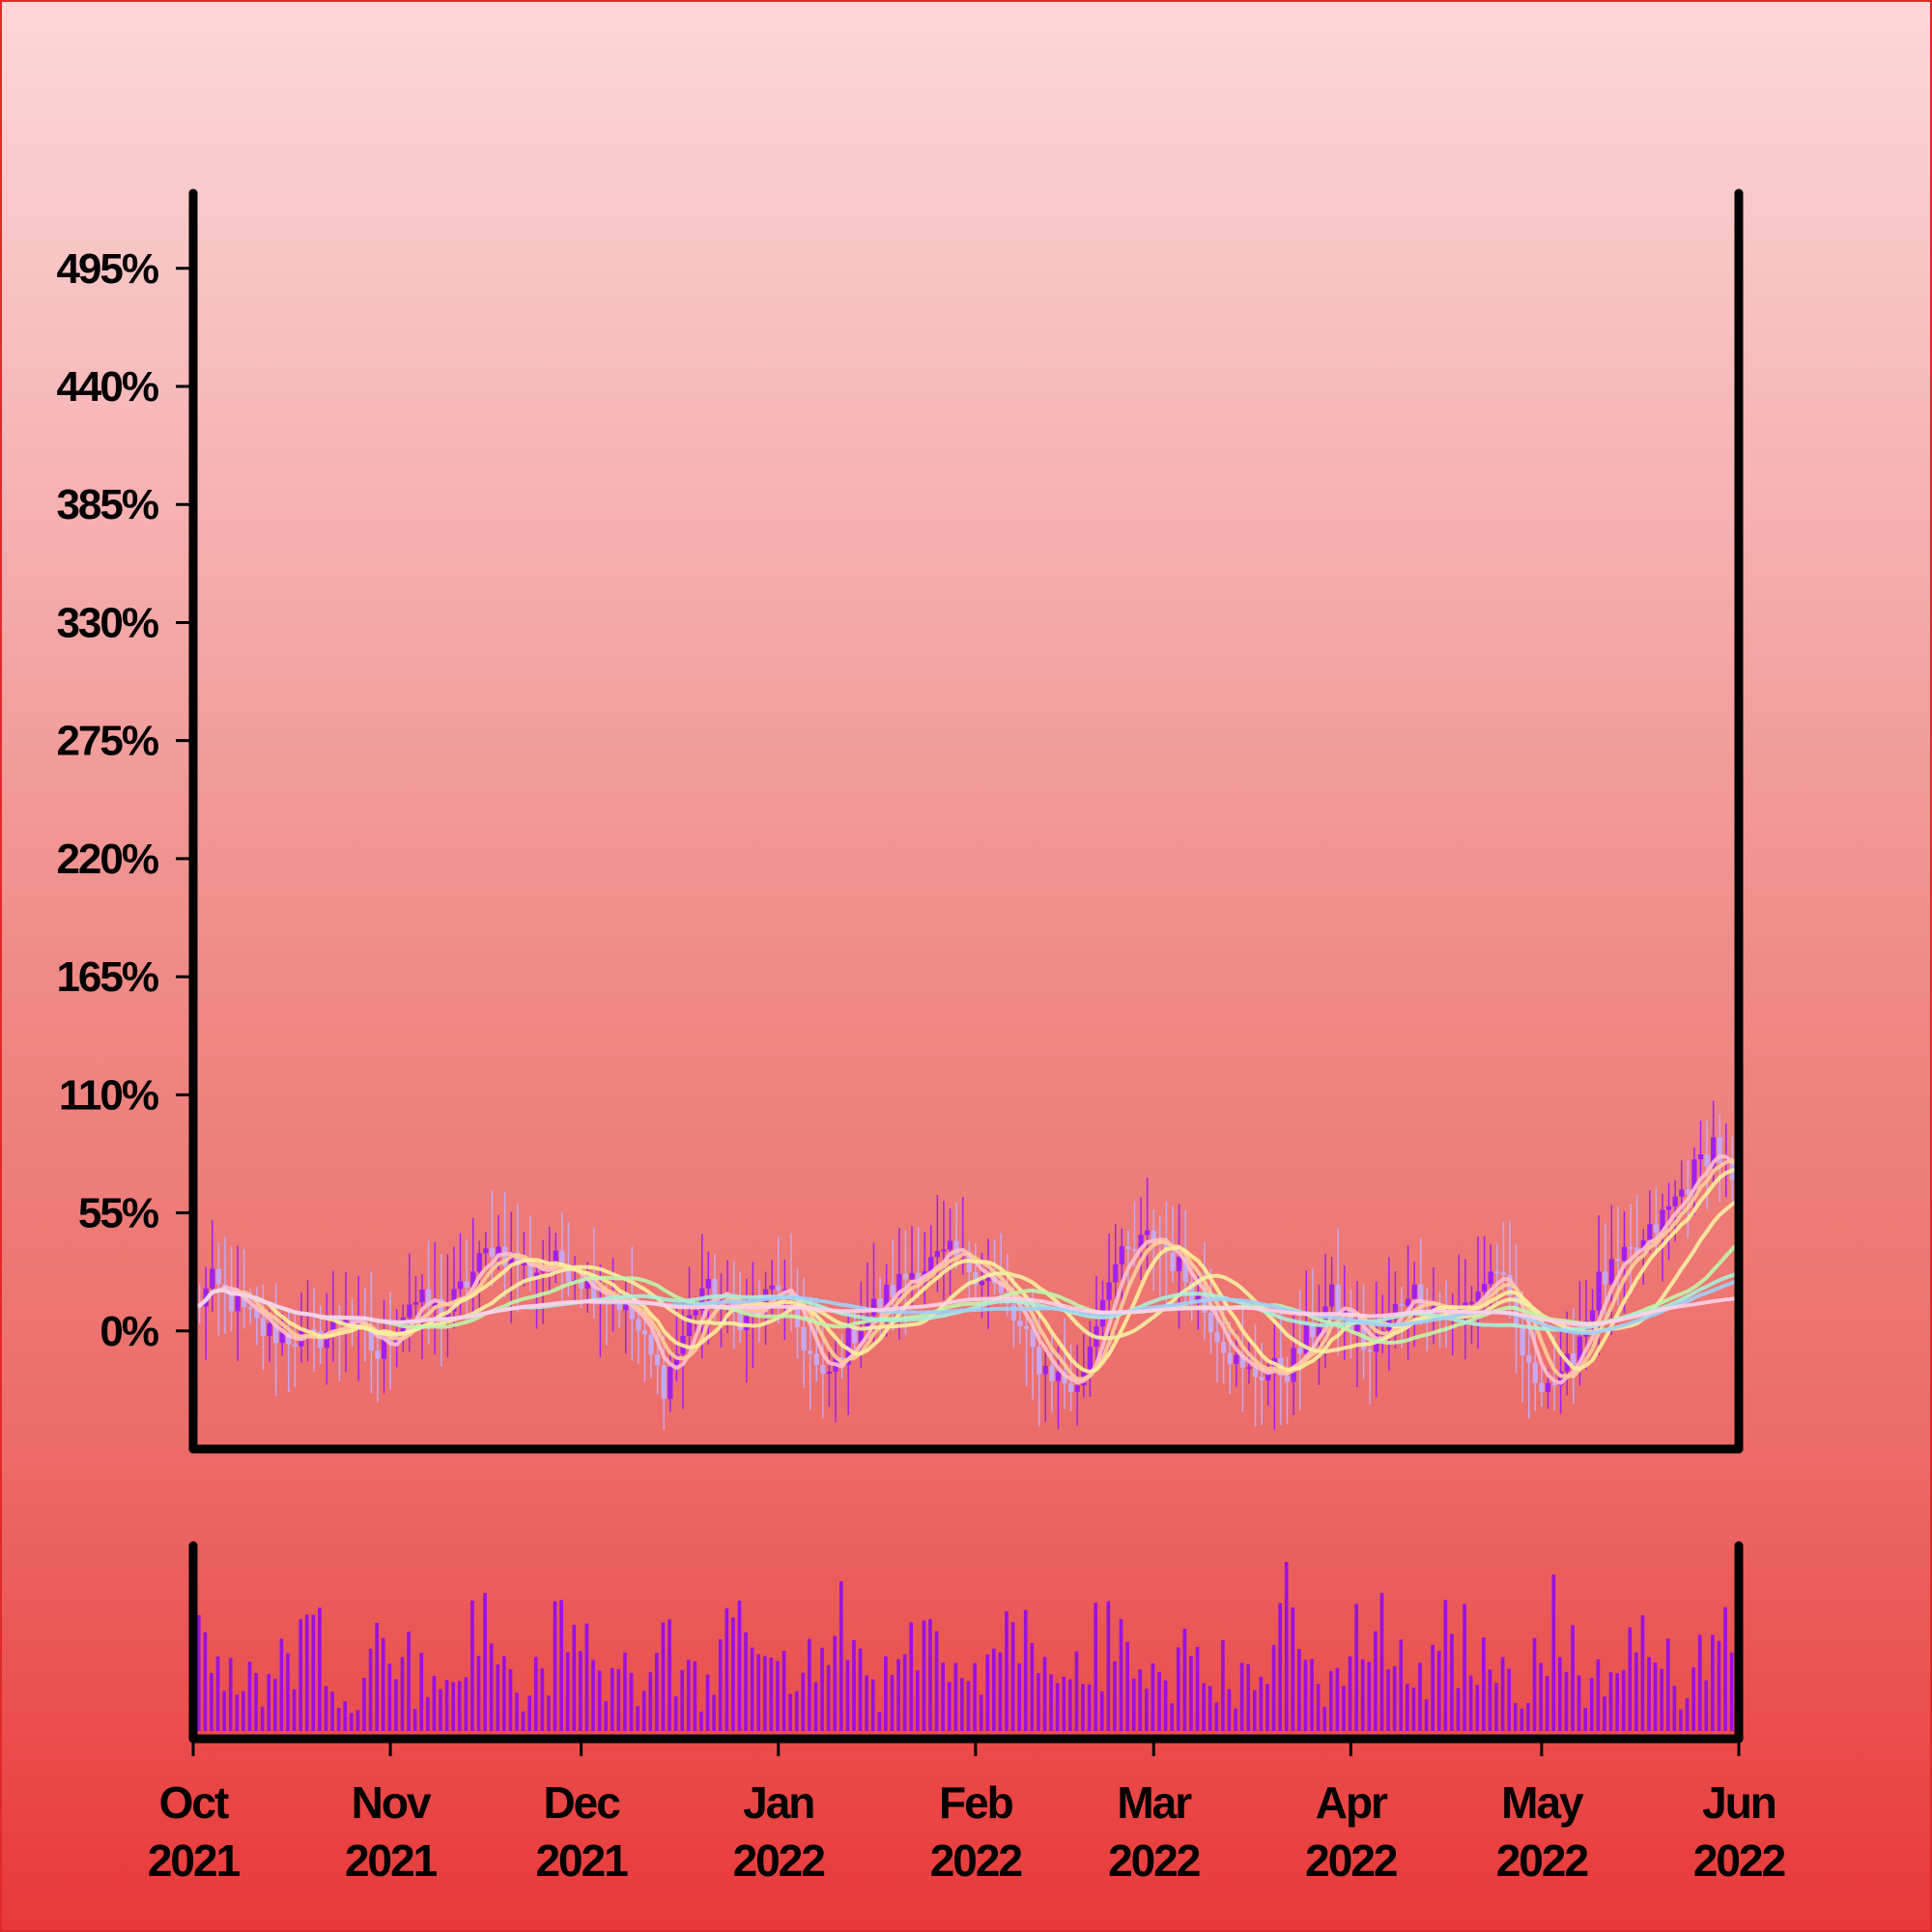  Describe the element at coordinates (106, 387) in the screenshot. I see `y-tick-label: 440%` at that location.